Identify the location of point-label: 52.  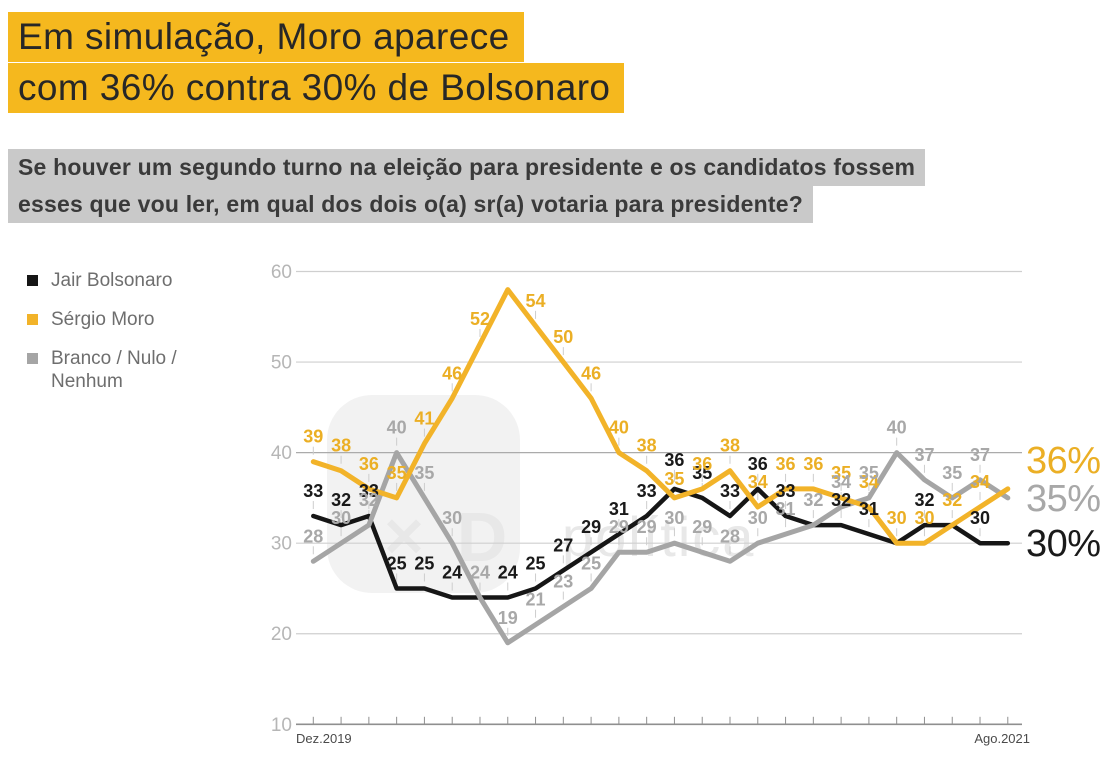
(480, 319).